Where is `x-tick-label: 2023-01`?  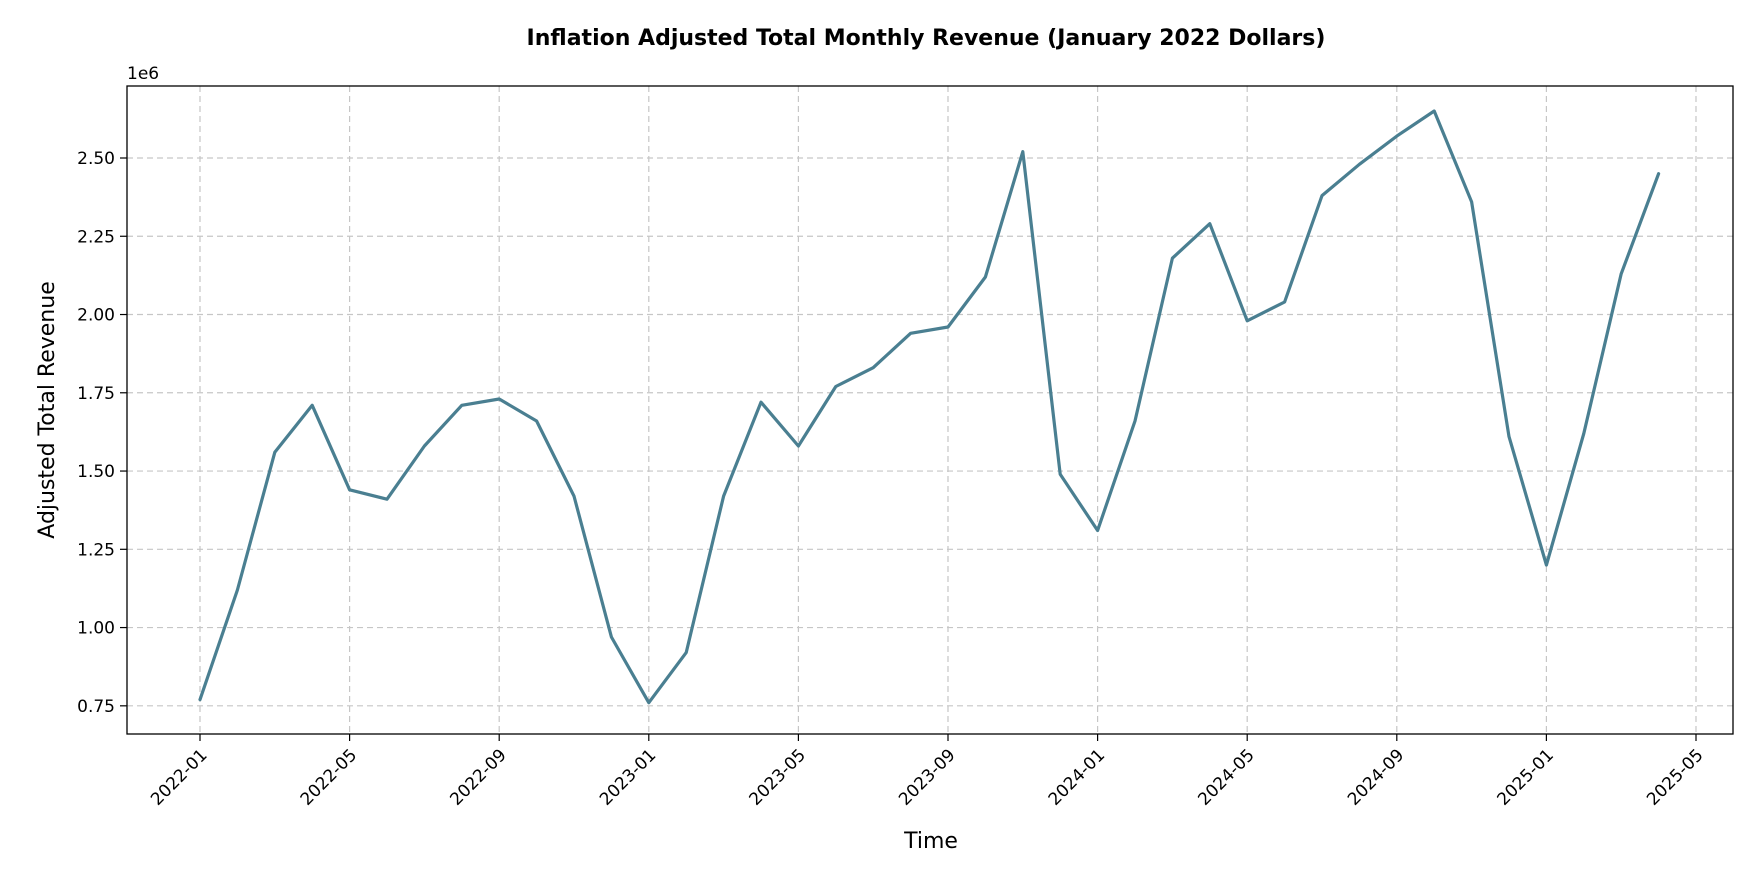
x-tick-label: 2023-01 is located at coordinates (628, 777).